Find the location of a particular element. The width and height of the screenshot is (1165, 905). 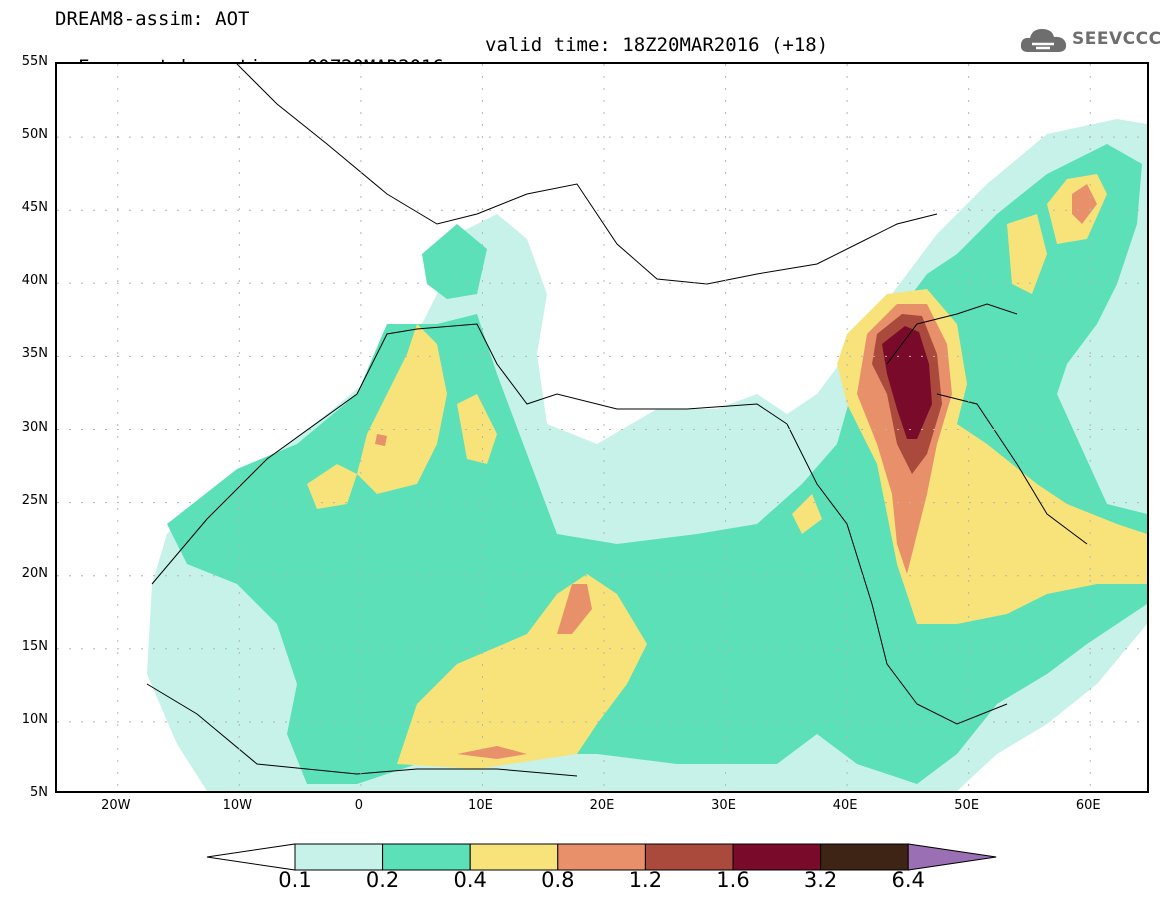

lon-tick-label: 40E is located at coordinates (845, 805).